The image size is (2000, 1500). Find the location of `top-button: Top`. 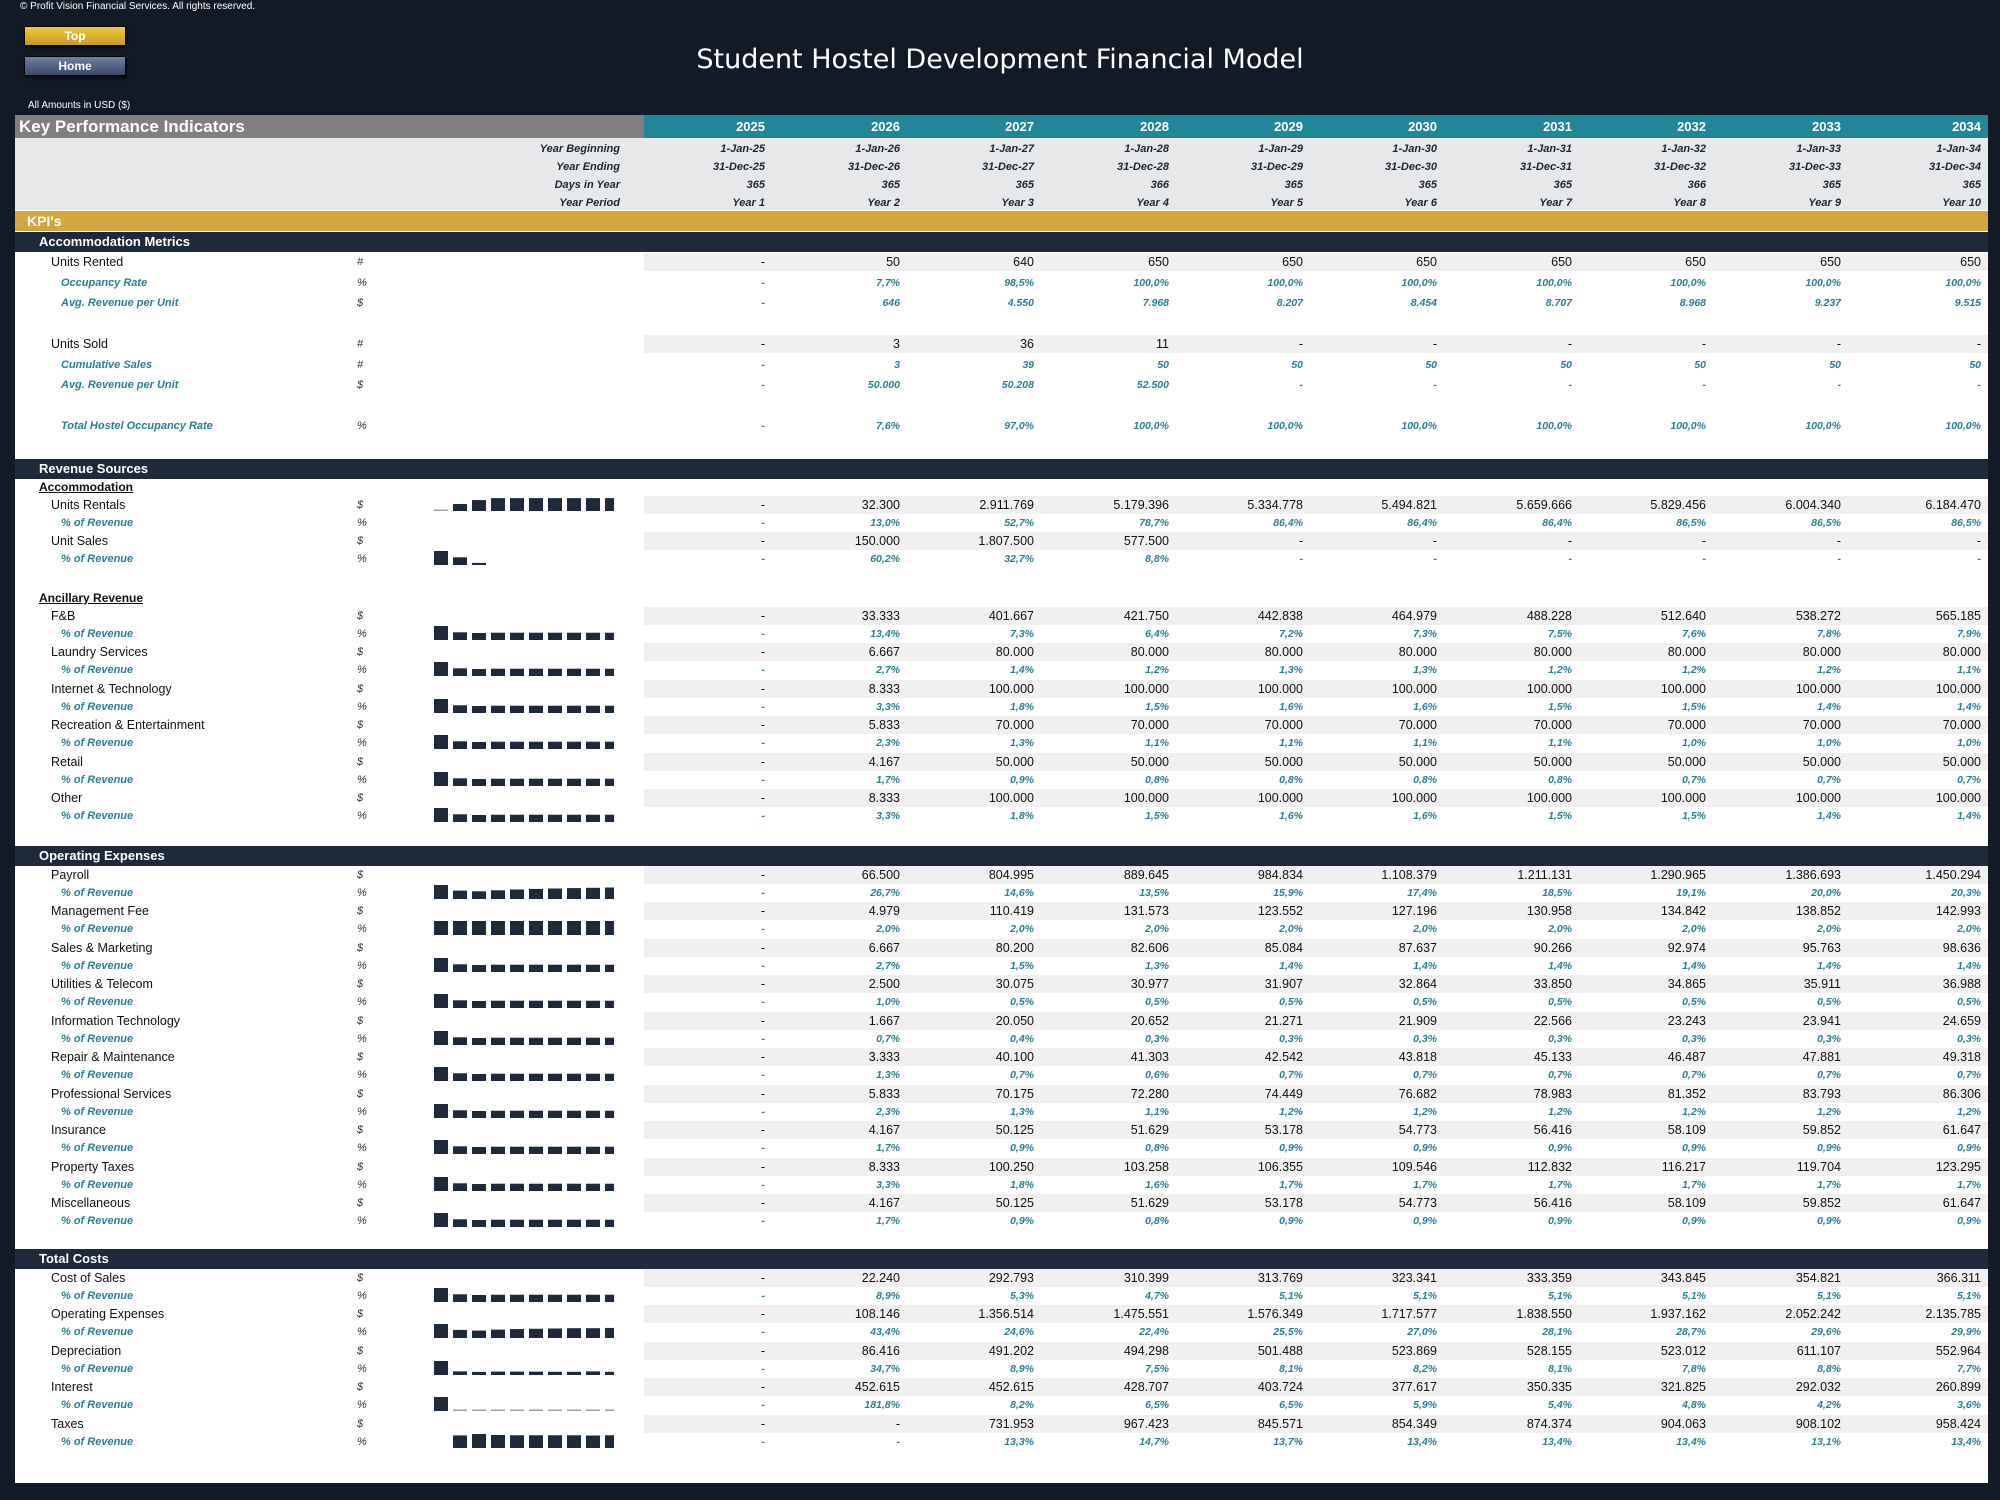

top-button: Top is located at coordinates (75, 36).